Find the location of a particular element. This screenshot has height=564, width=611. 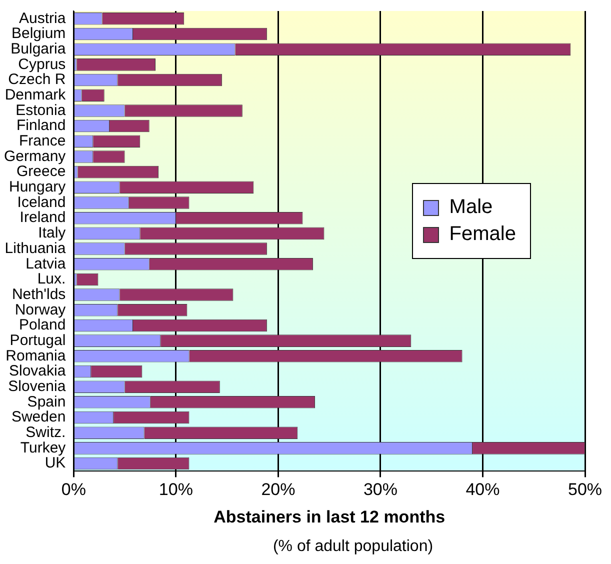

y-tick-label: Hungary is located at coordinates (37, 187).